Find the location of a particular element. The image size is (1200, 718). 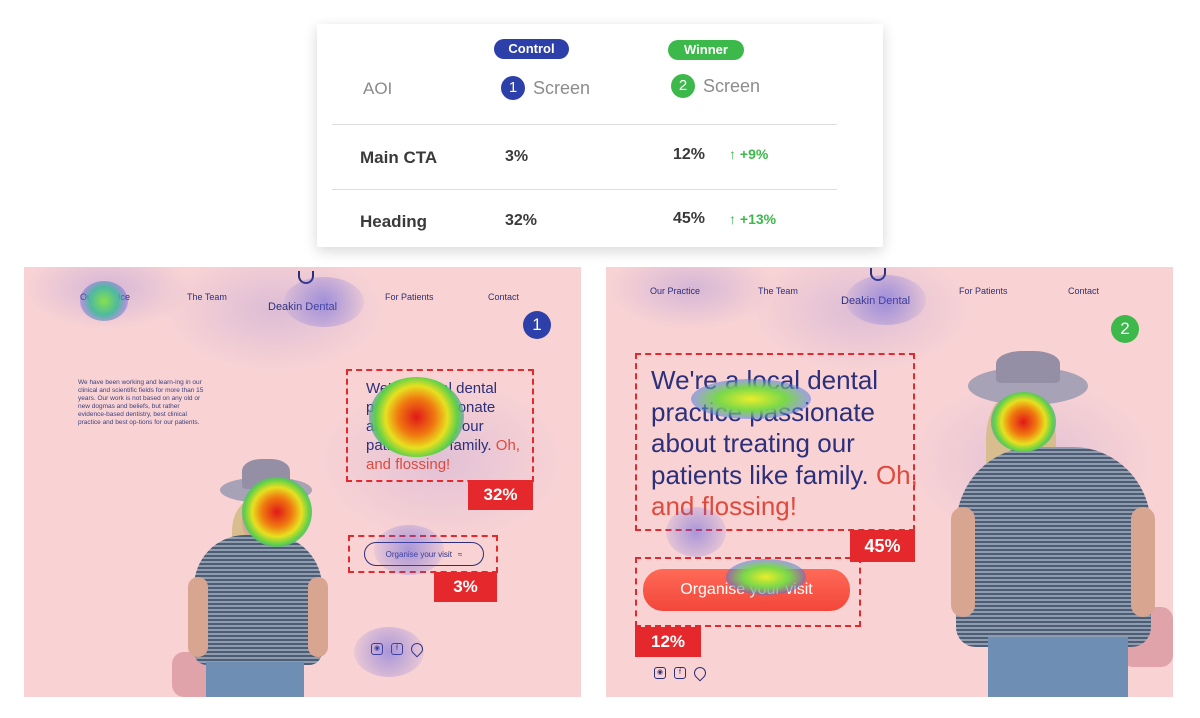

screen-2-label: Screen is located at coordinates (732, 85).